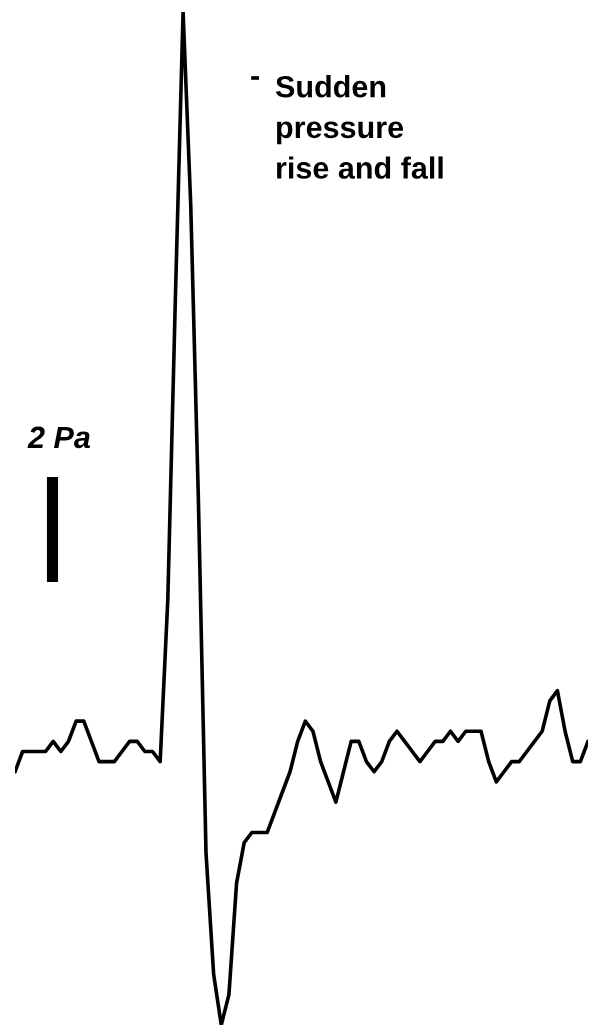  I want to click on annotation: -, so click(255, 78).